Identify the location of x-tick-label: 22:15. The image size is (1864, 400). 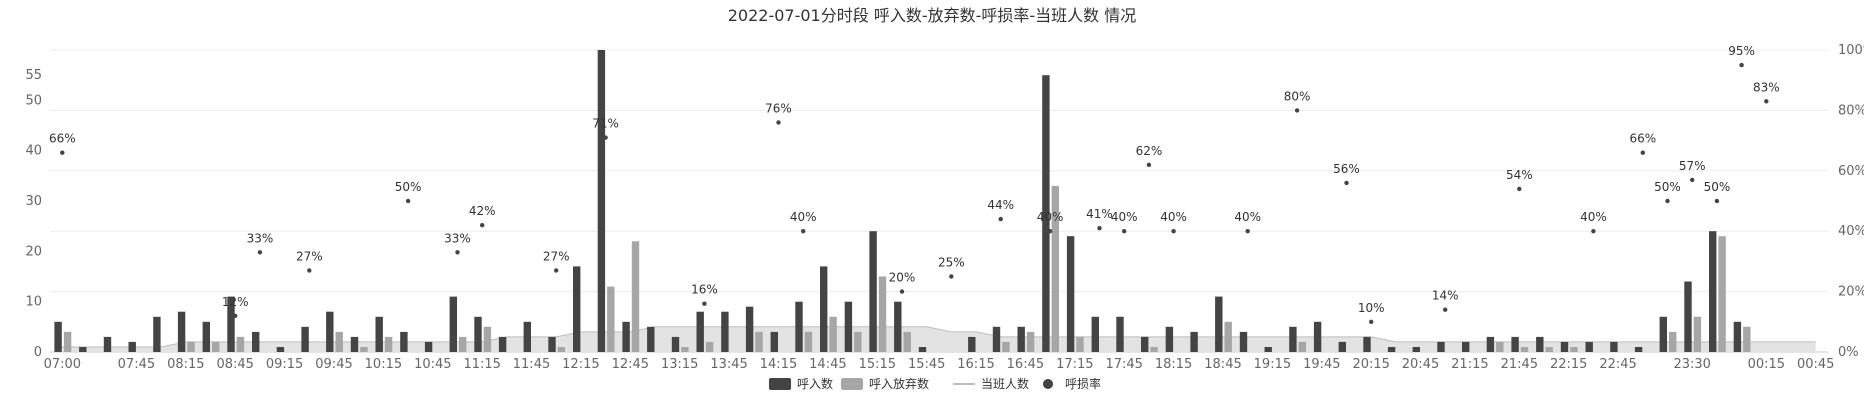
(1568, 364).